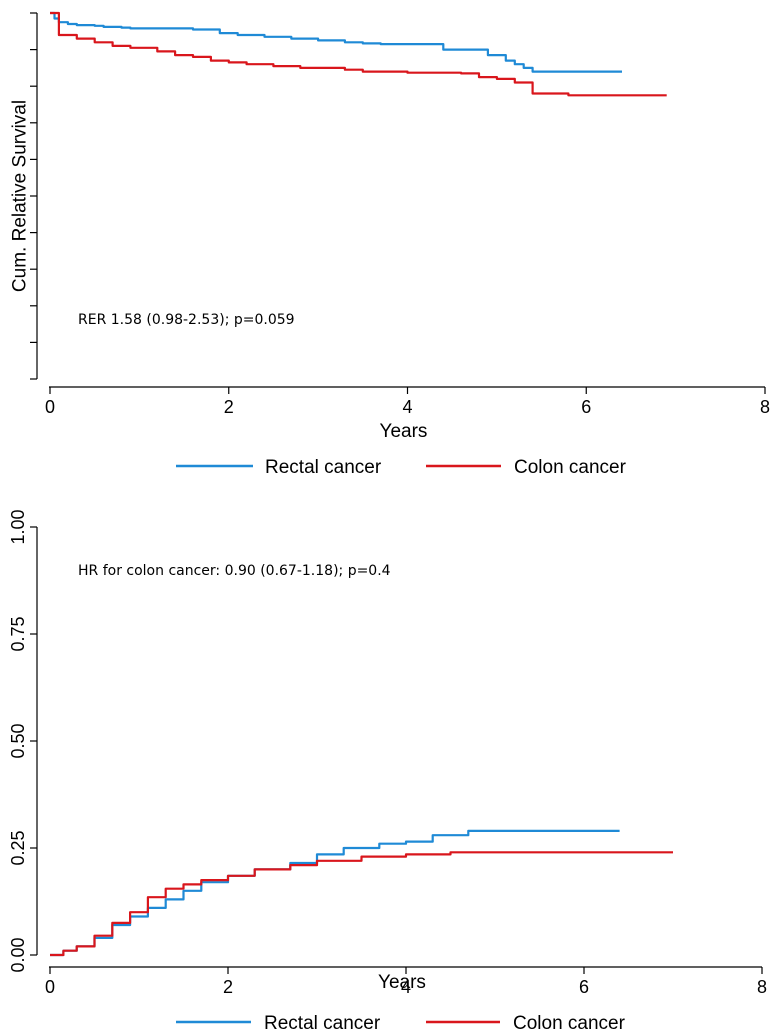  What do you see at coordinates (18, 847) in the screenshot?
I see `y-tick-label: 0.25` at bounding box center [18, 847].